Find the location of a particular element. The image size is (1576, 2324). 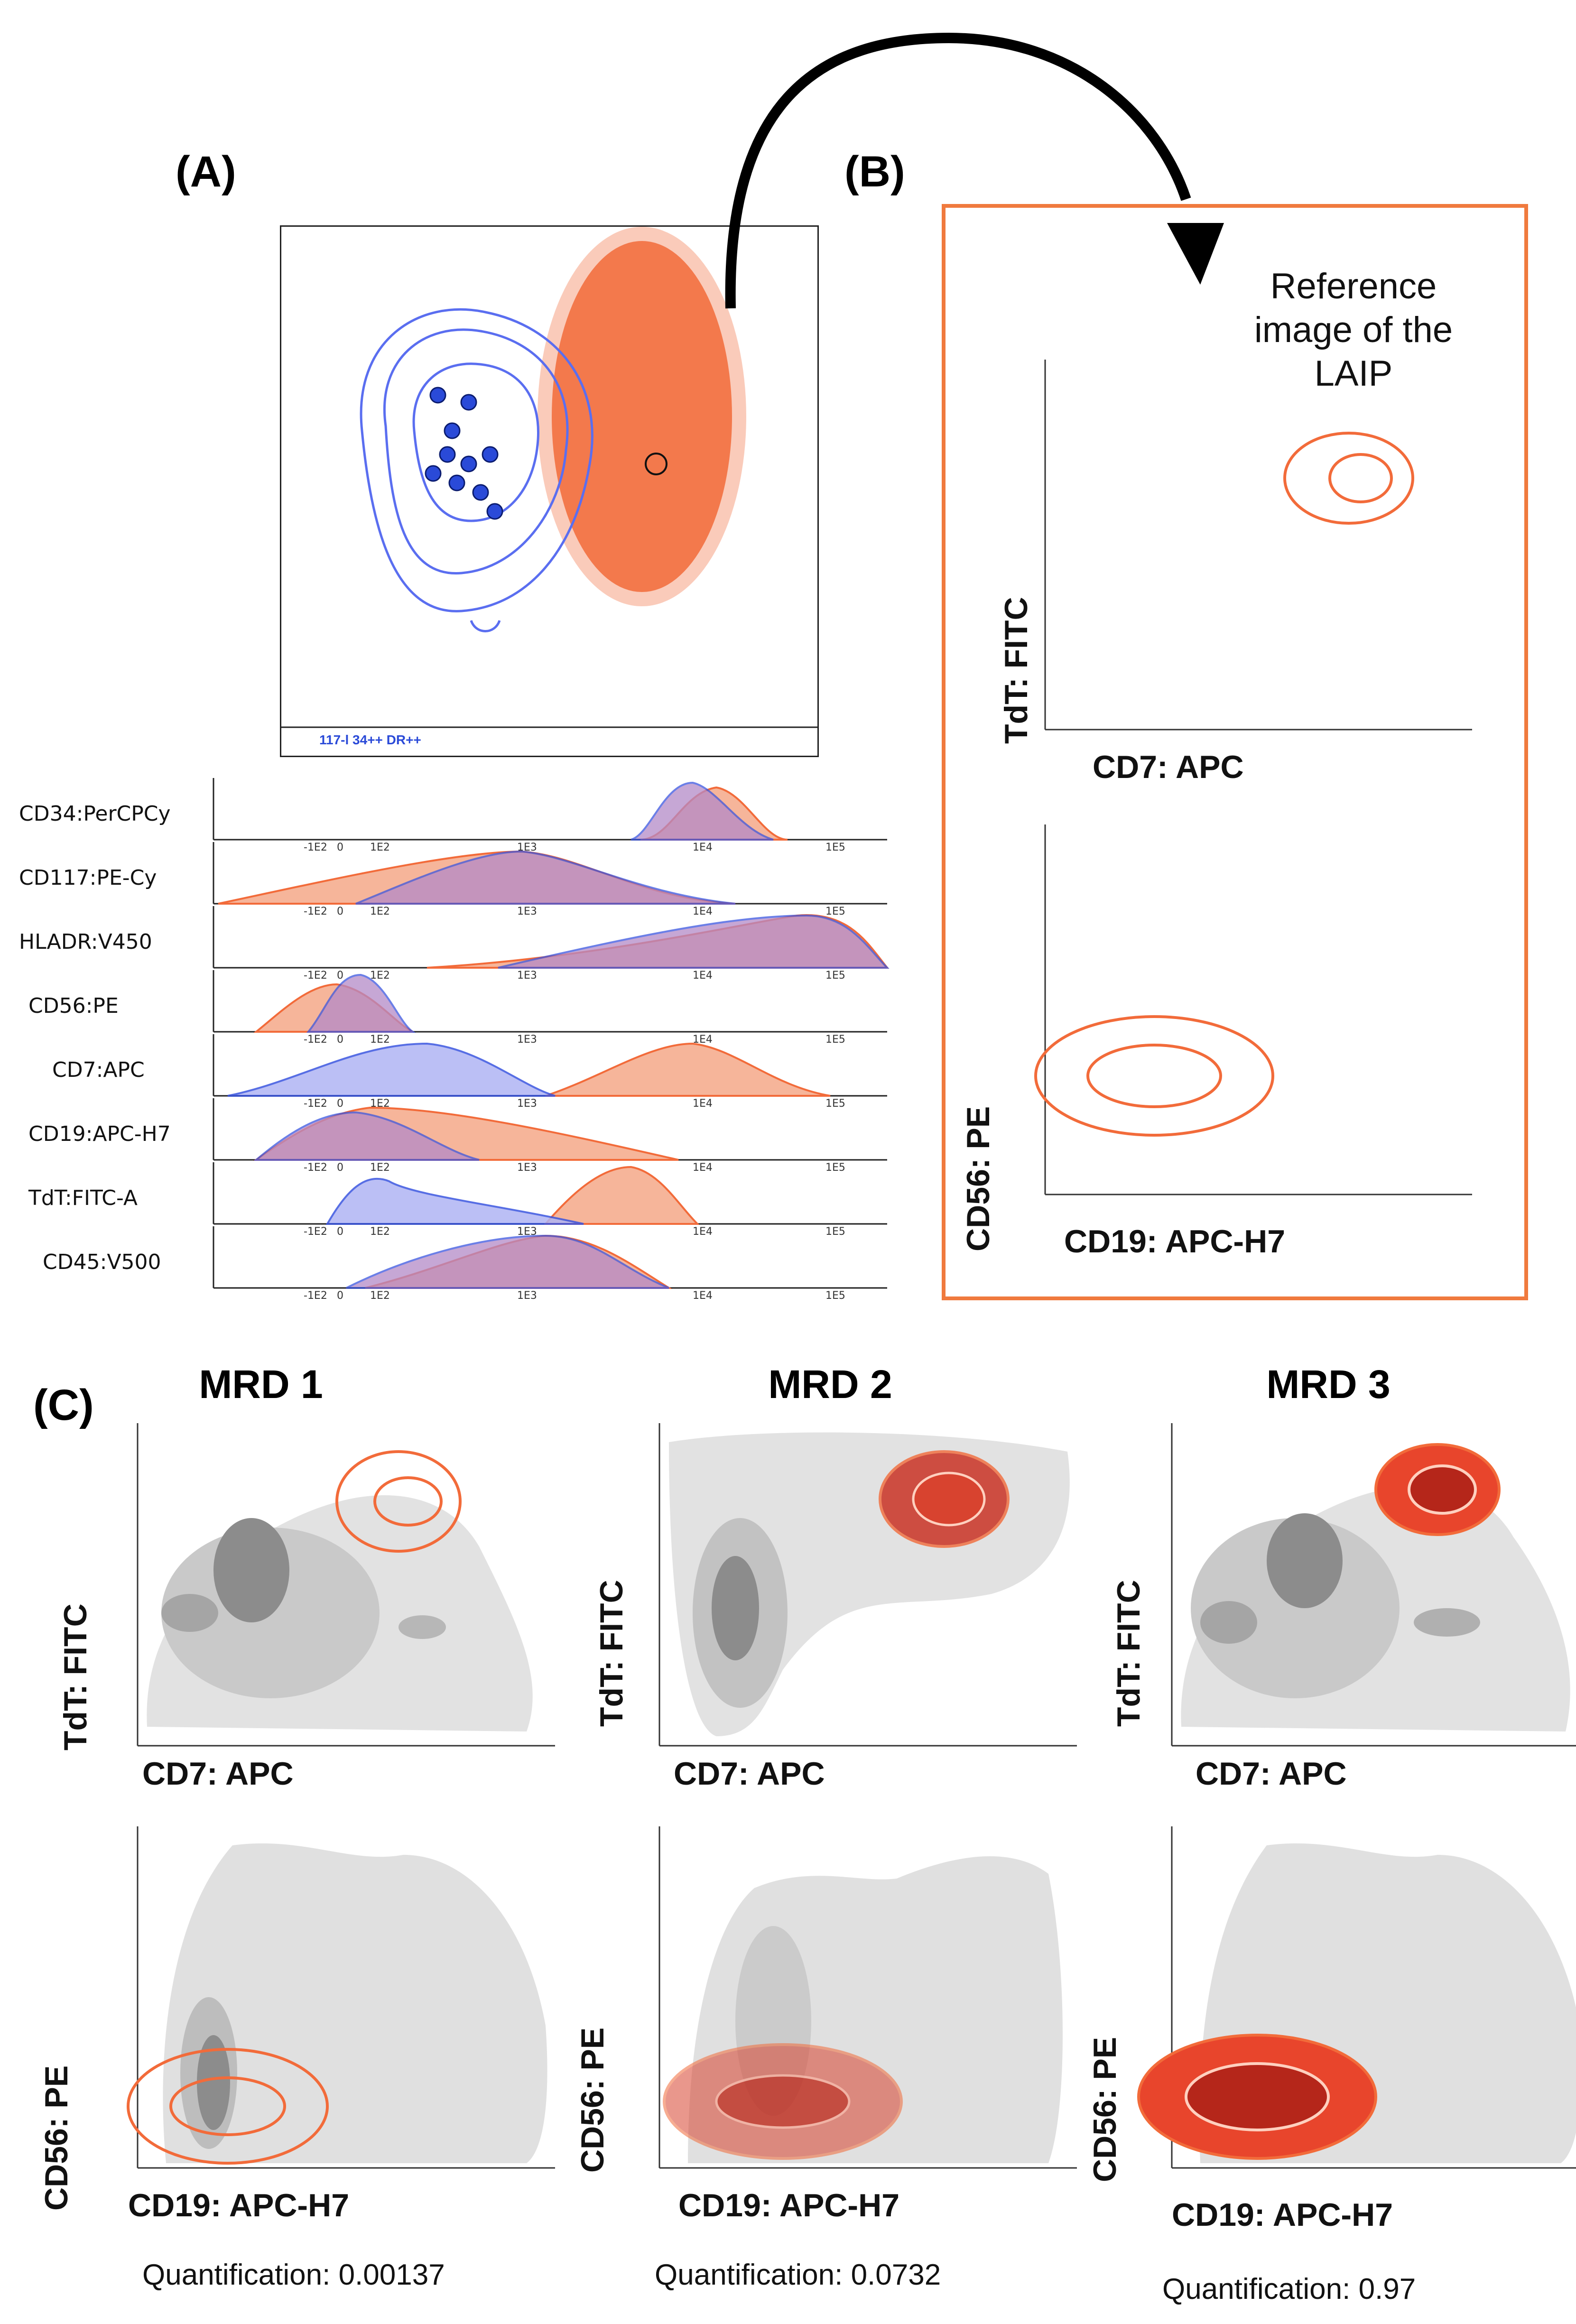

histogram-label: CD117:PE-Cy is located at coordinates (88, 878).